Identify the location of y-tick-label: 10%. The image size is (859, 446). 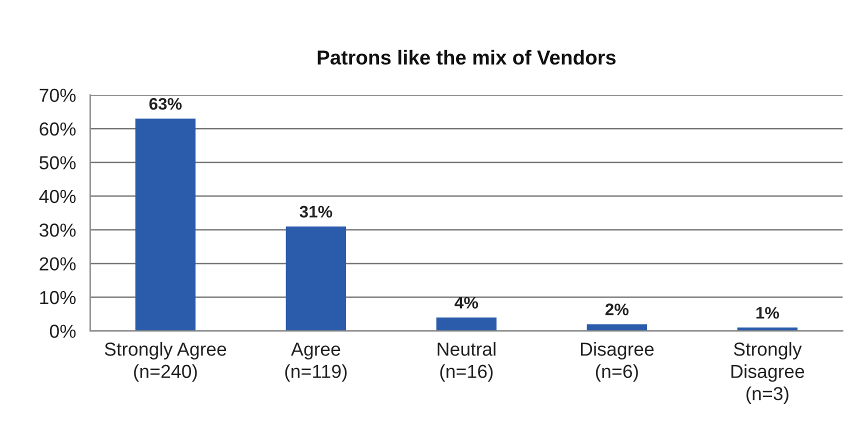
(58, 297).